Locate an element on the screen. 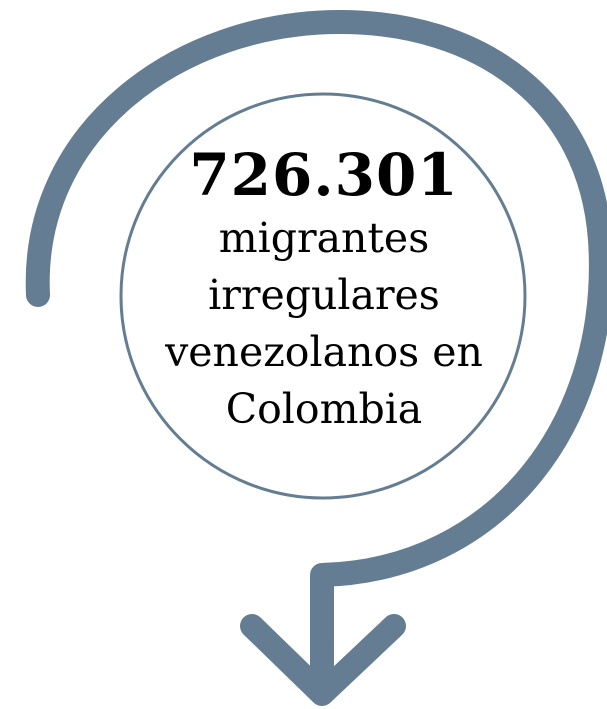 This screenshot has height=709, width=607. description-line-2: irregulares is located at coordinates (324, 295).